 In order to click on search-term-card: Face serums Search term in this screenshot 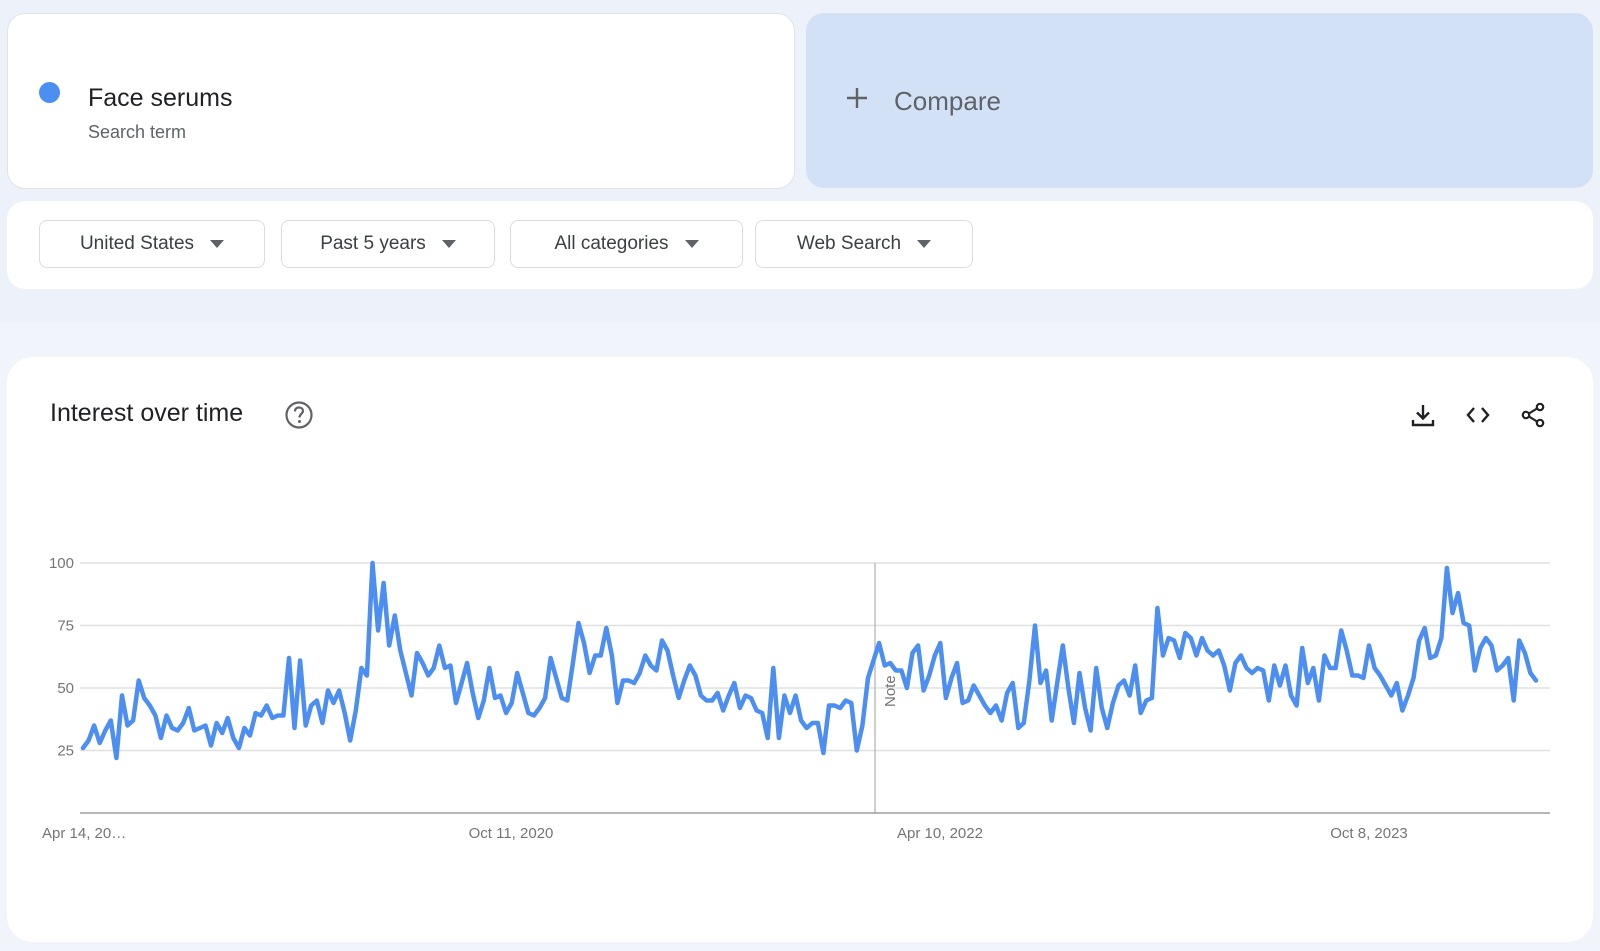, I will do `click(401, 101)`.